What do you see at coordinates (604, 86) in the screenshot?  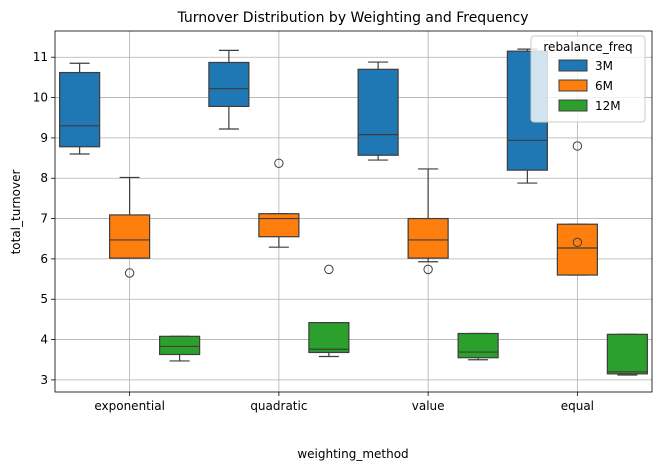 I see `legend-label-6M: 6M` at bounding box center [604, 86].